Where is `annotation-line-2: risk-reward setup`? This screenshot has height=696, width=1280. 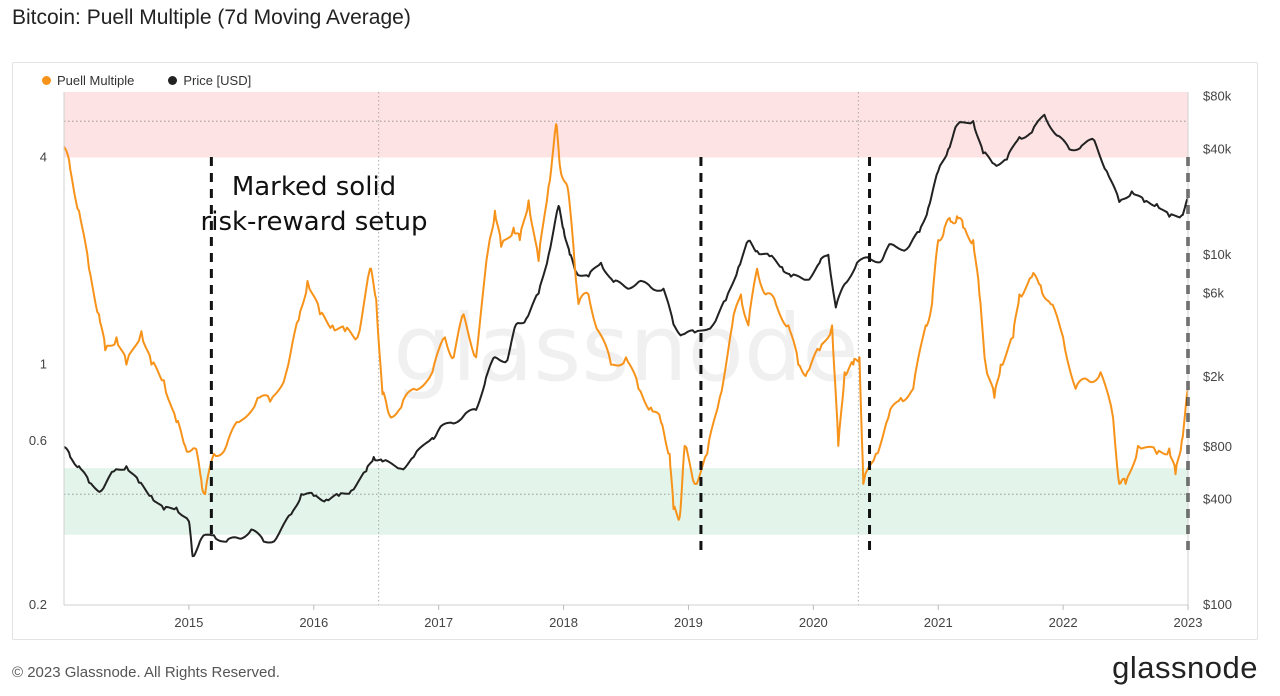 annotation-line-2: risk-reward setup is located at coordinates (314, 222).